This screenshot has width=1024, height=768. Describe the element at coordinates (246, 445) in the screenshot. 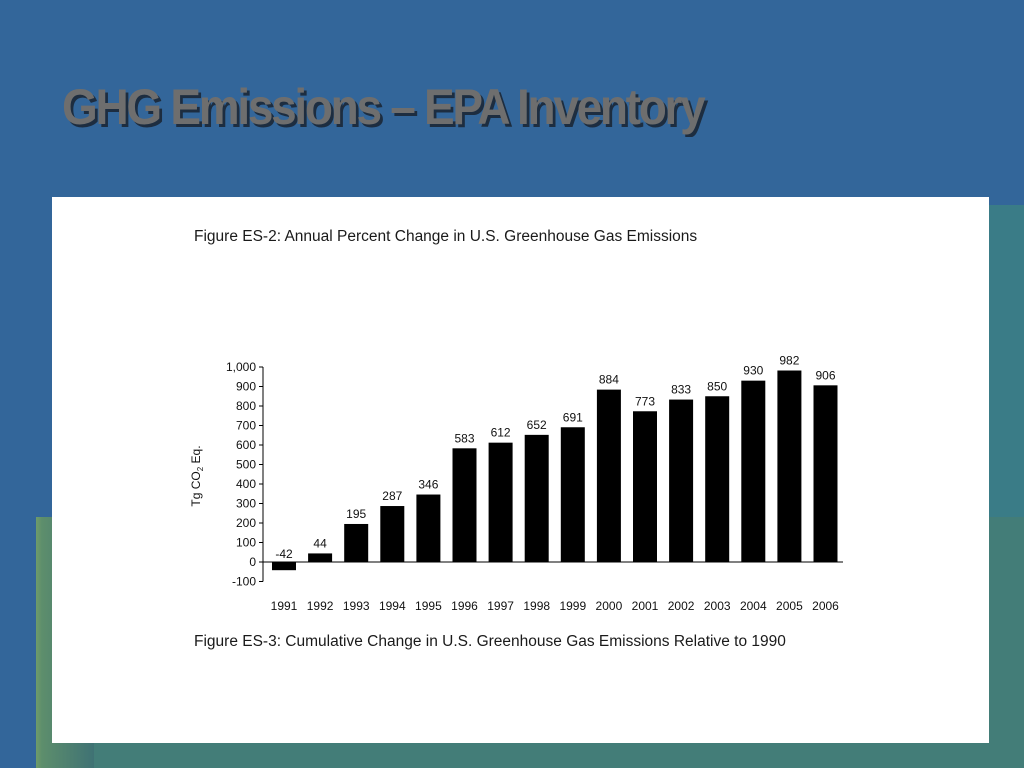

I see `y-tick-label: 600` at that location.